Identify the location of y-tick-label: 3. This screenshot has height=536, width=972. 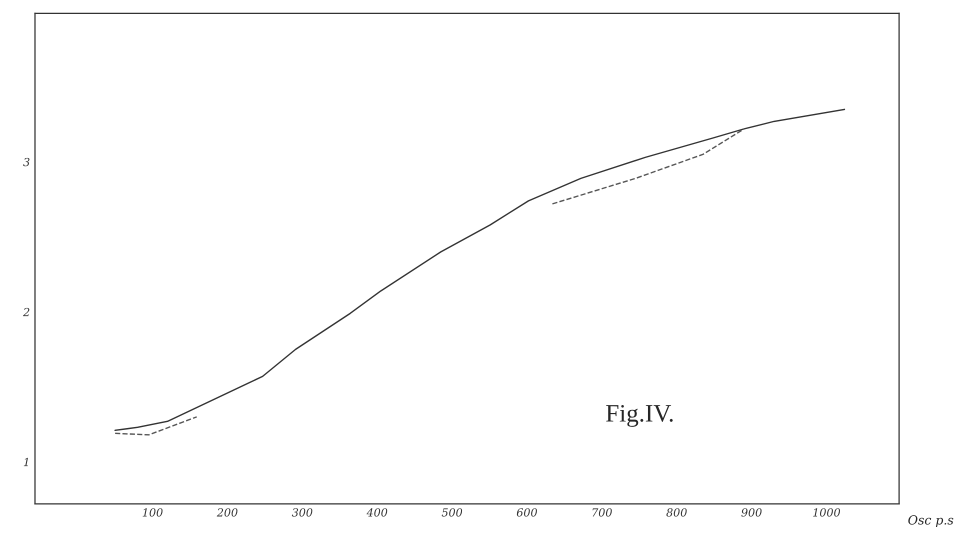
(26, 162).